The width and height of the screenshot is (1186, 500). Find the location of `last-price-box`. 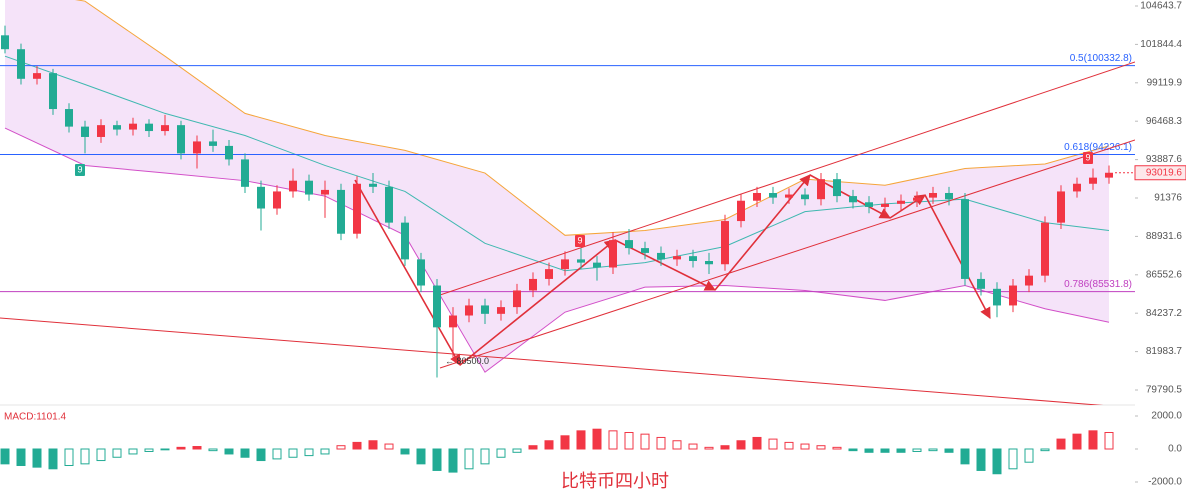

last-price-box is located at coordinates (1160, 173).